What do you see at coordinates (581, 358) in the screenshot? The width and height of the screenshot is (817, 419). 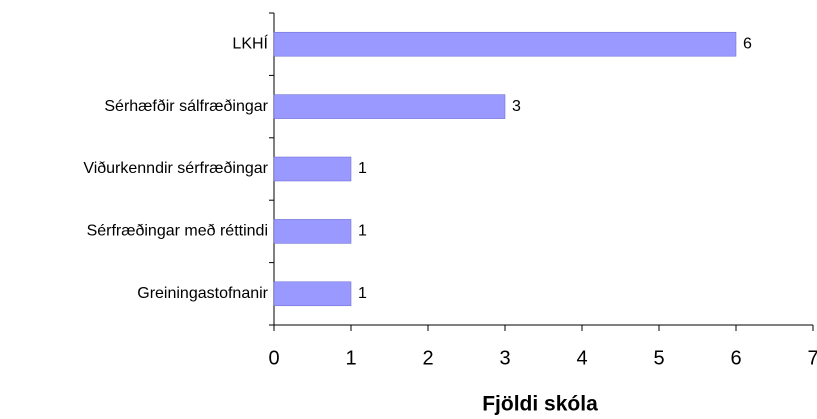 I see `x-tick-label: 4` at bounding box center [581, 358].